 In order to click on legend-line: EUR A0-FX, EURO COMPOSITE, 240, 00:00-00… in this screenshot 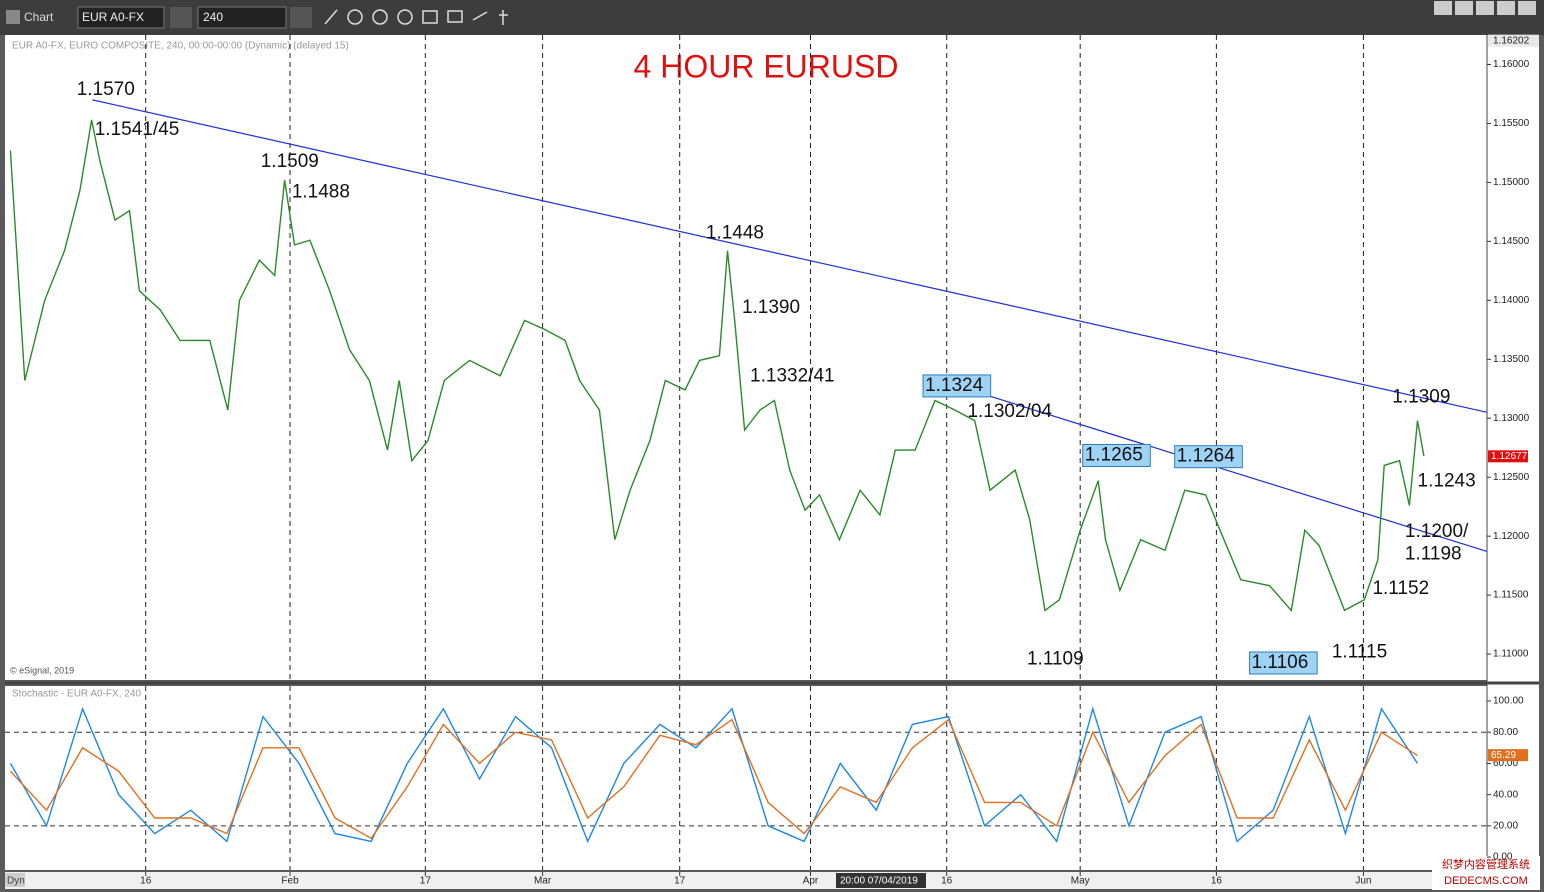, I will do `click(180, 46)`.